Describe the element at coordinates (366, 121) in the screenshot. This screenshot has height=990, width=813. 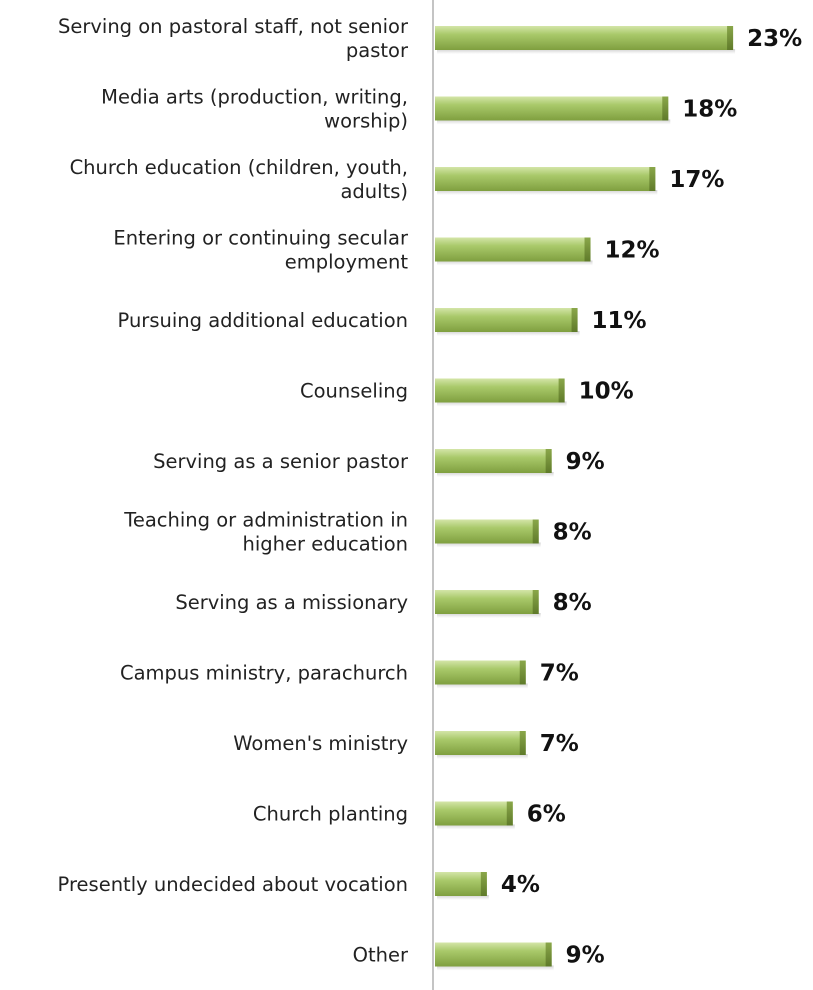
I see `category-label-line: worship)` at that location.